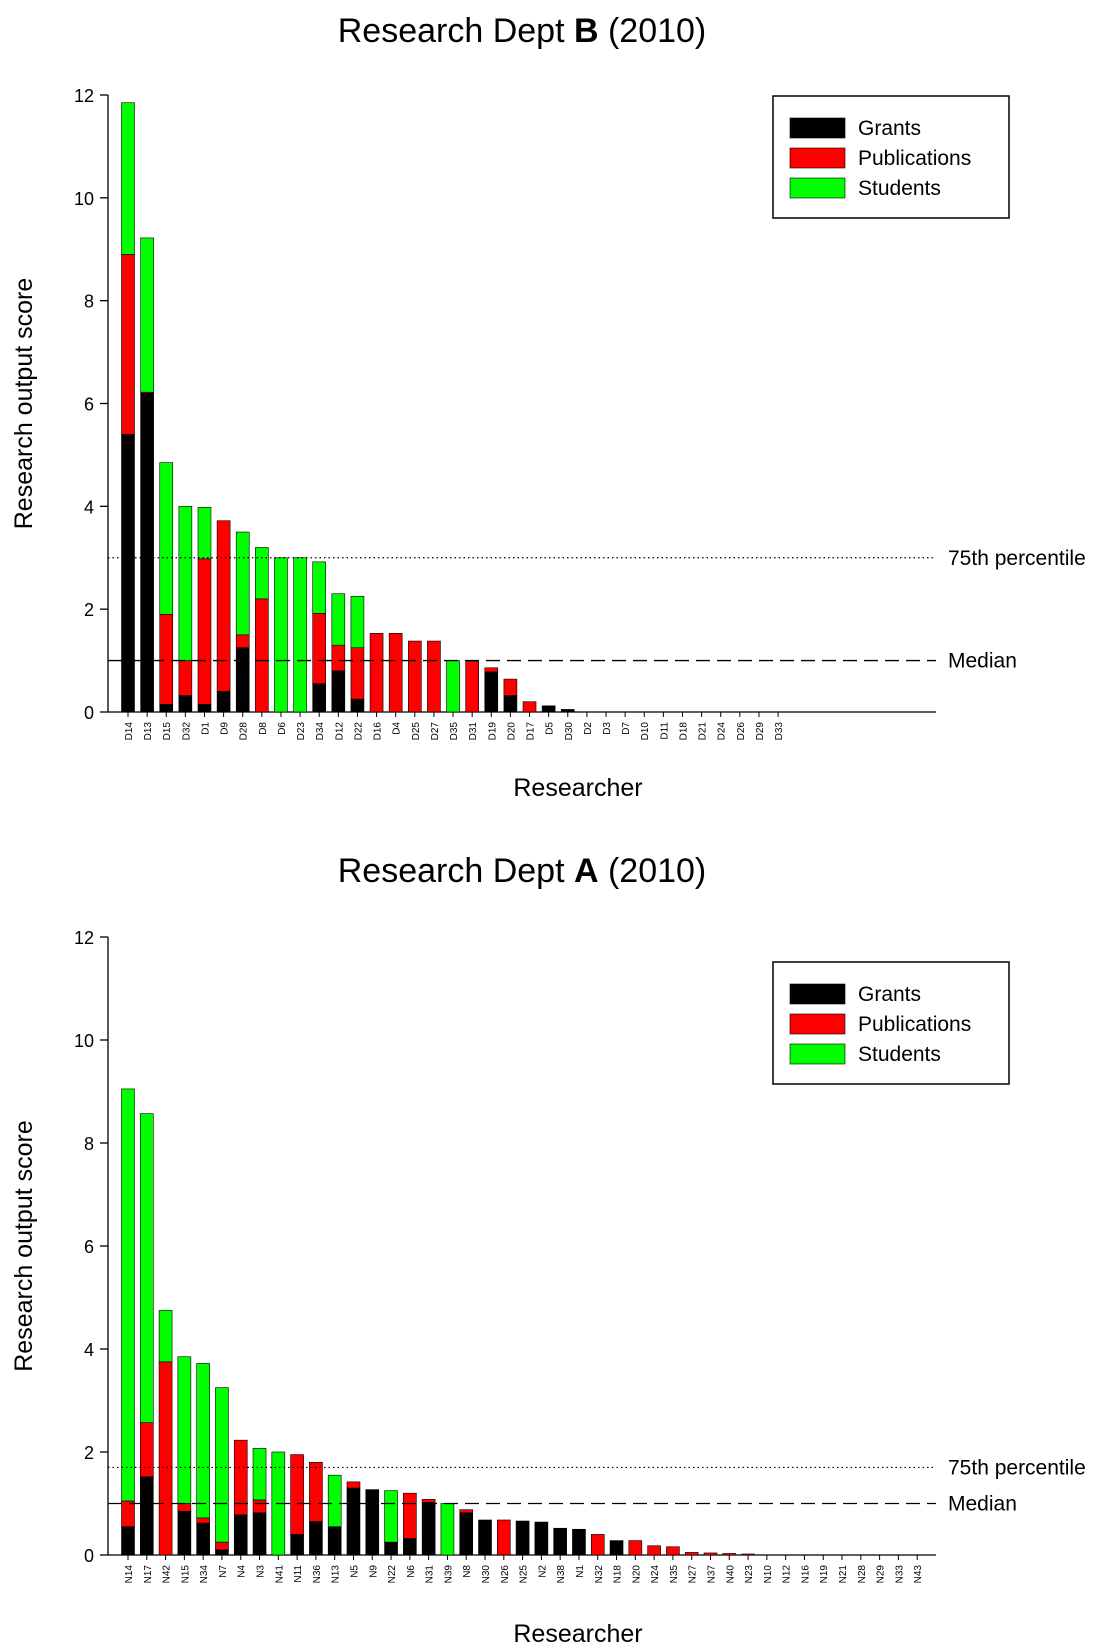 The height and width of the screenshot is (1648, 1113). I want to click on x-tick-label: D16, so click(378, 731).